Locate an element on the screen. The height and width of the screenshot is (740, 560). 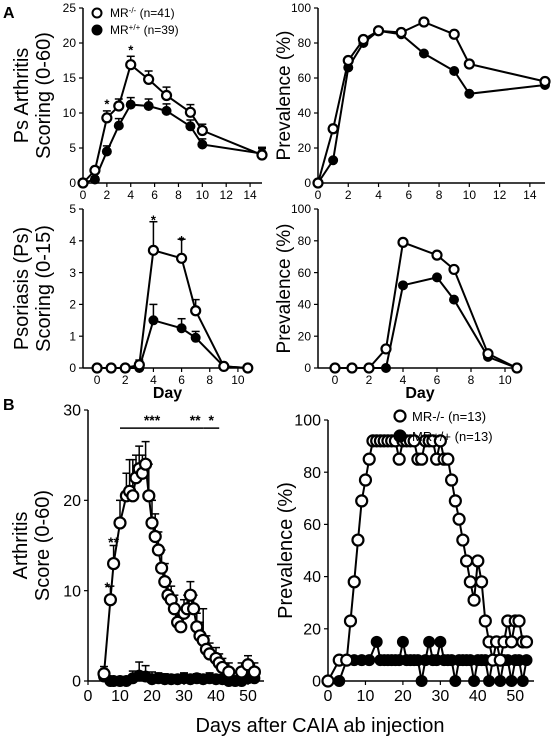
panel-label-a: A is located at coordinates (9, 13).